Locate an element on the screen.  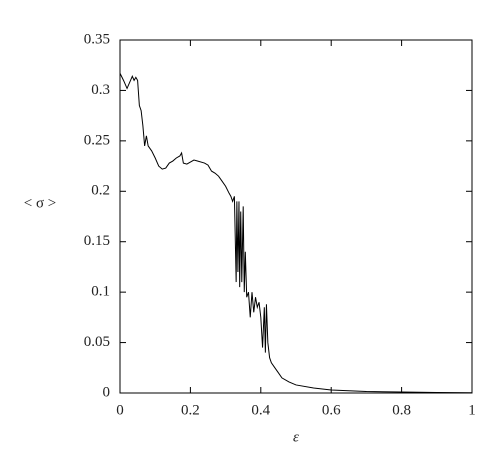
x-tick-label: 0.6 is located at coordinates (331, 410).